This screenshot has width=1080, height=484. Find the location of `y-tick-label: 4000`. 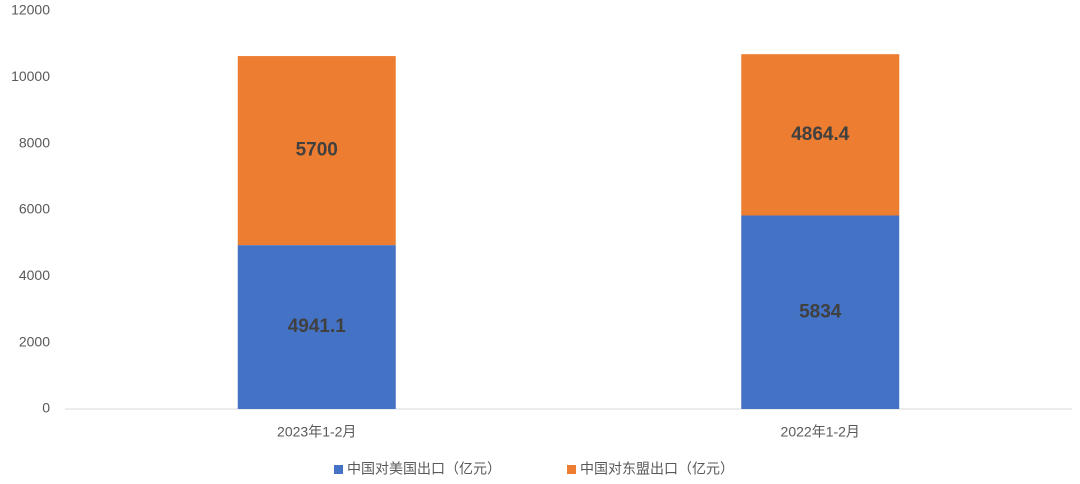

y-tick-label: 4000 is located at coordinates (34, 275).